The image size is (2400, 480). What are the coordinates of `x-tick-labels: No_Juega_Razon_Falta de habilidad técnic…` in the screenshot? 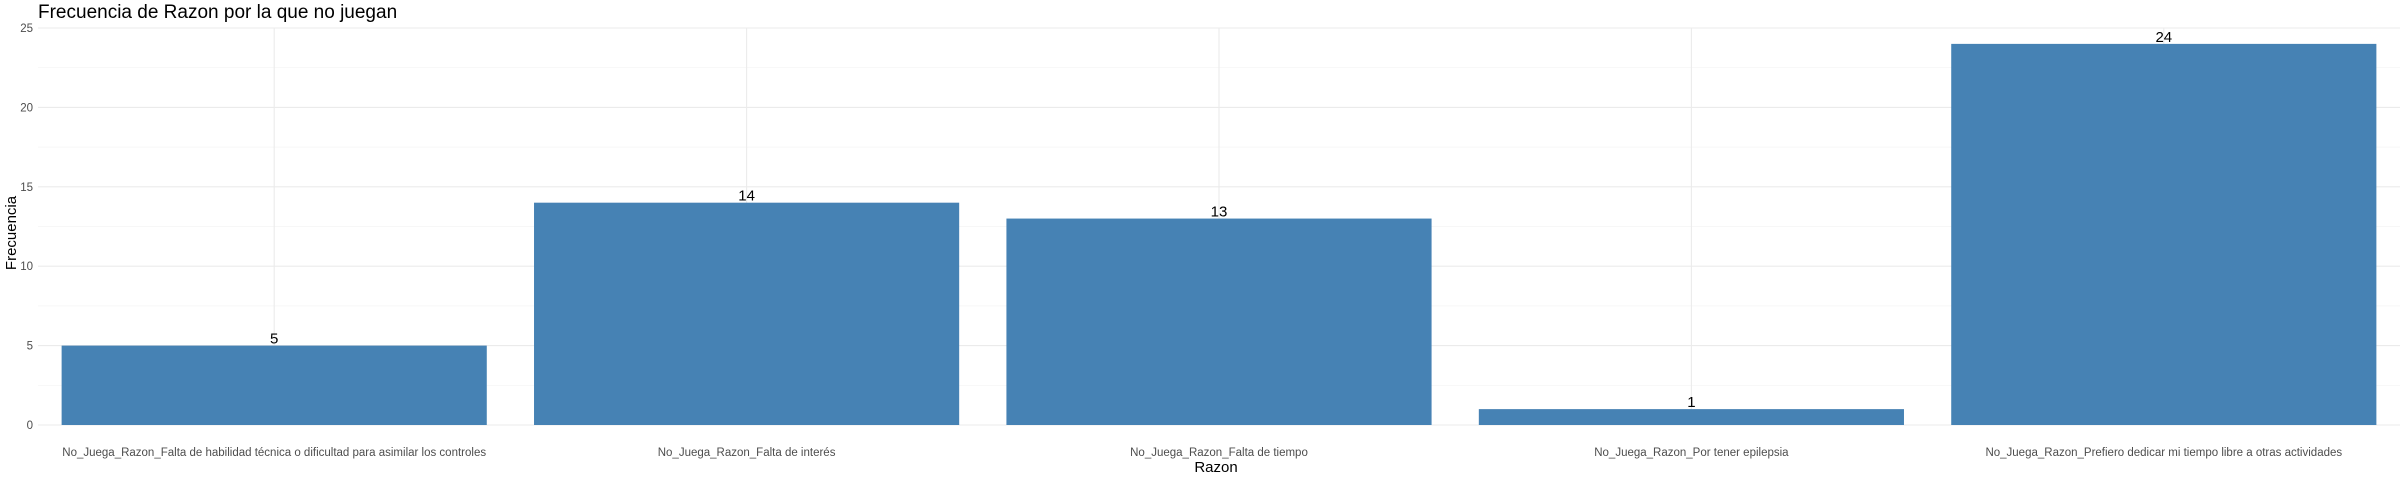 It's located at (1202, 453).